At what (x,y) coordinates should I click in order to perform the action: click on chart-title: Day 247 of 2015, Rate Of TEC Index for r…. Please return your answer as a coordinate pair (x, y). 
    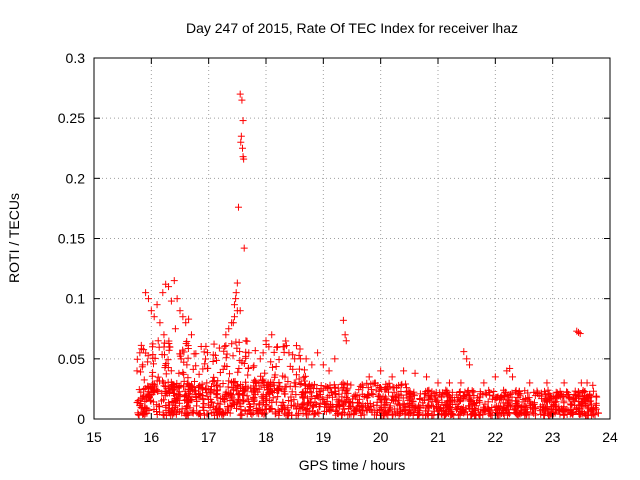
    Looking at the image, I should click on (352, 28).